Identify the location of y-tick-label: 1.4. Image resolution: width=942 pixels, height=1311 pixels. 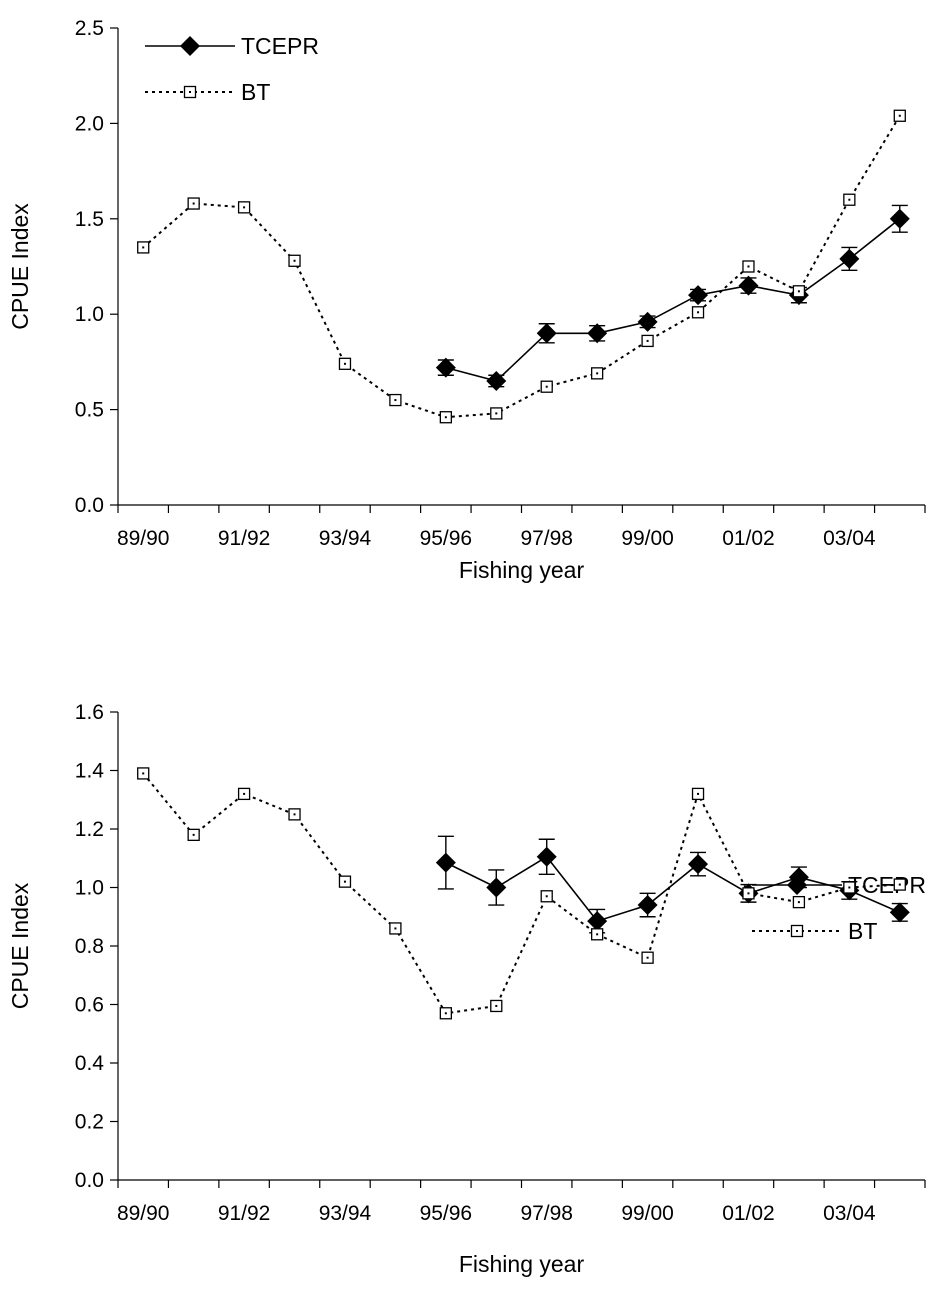
(90, 771).